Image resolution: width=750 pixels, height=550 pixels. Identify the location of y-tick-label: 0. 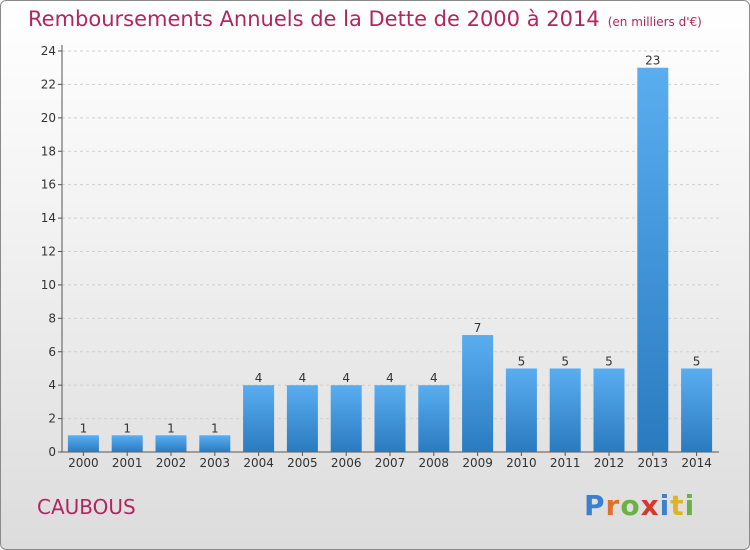
(52, 452).